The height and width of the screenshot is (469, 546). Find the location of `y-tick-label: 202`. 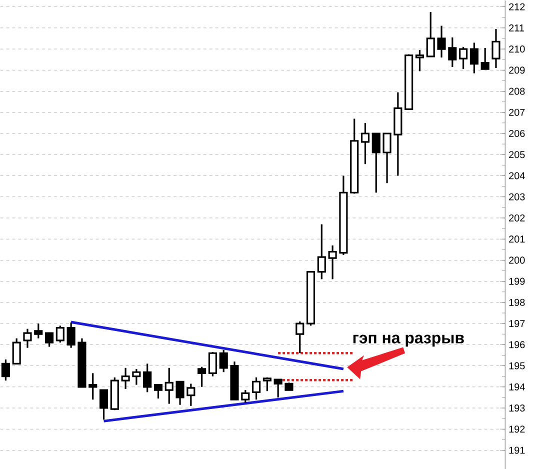

y-tick-label: 202 is located at coordinates (517, 218).